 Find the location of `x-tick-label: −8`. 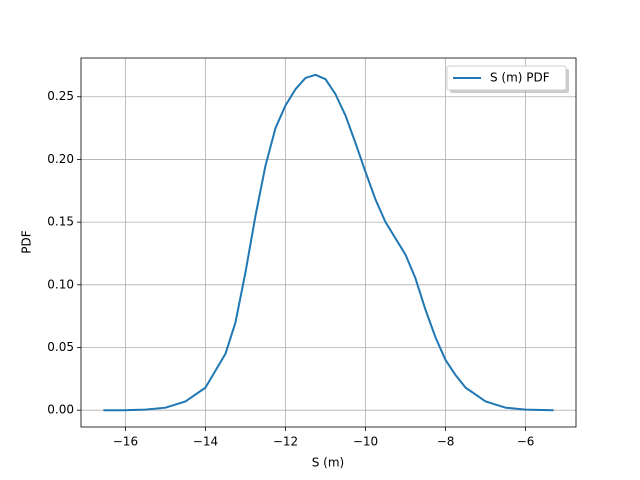

x-tick-label: −8 is located at coordinates (446, 442).